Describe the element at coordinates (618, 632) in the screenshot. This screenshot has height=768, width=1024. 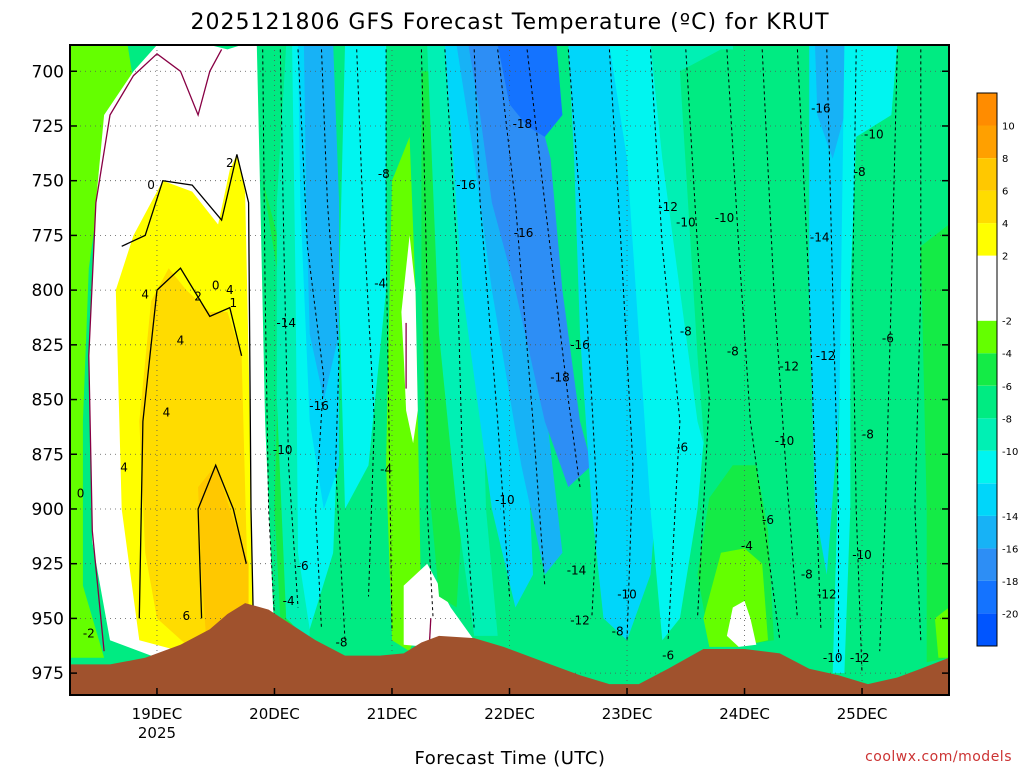
I see `contour-label-31: -8` at that location.